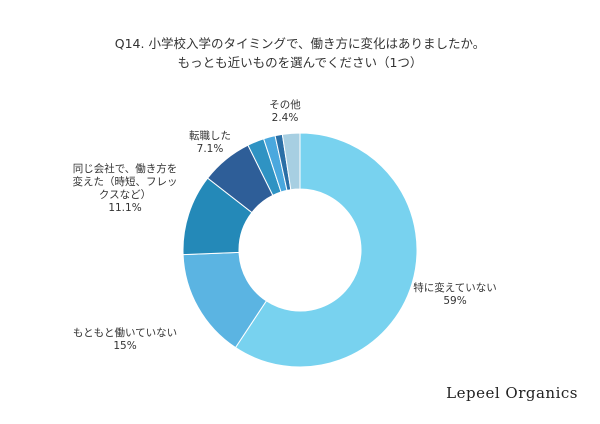 Image resolution: width=600 pixels, height=424 pixels. What do you see at coordinates (512, 393) in the screenshot?
I see `brand-logo-text: Lepeel Organics` at bounding box center [512, 393].